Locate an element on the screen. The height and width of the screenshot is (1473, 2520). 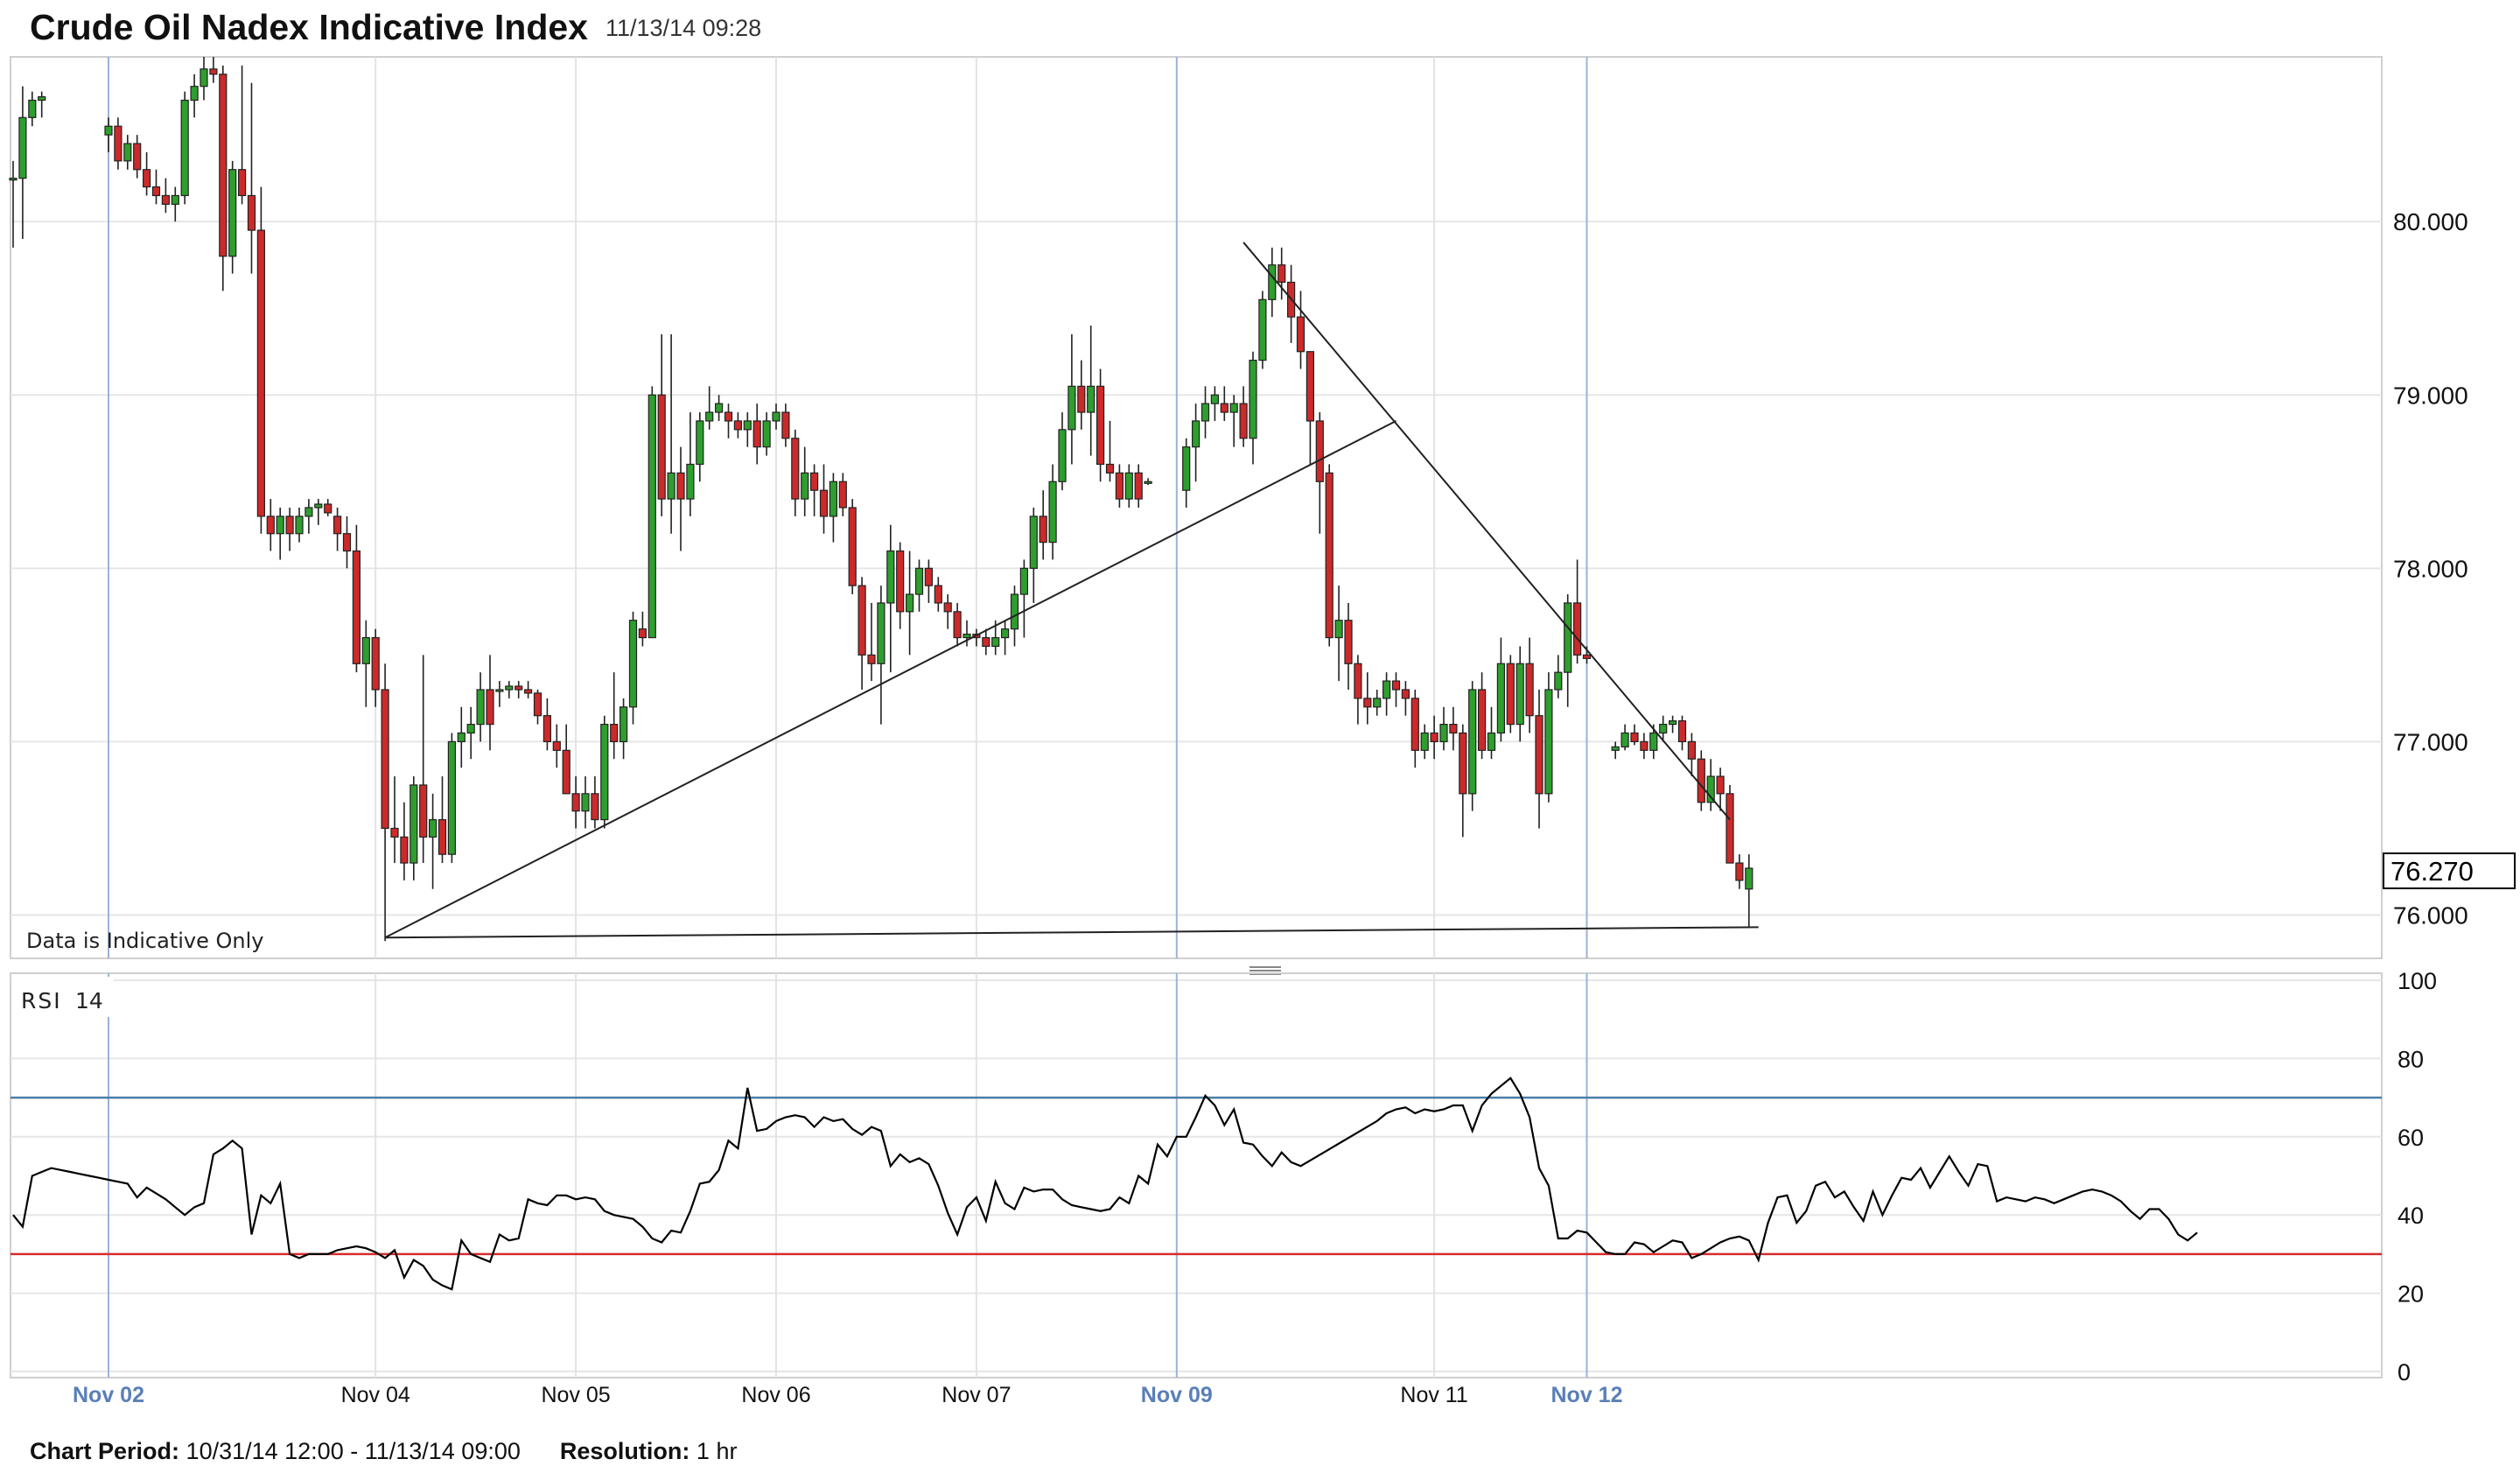
x-tick-label: Nov 07 is located at coordinates (976, 1395).